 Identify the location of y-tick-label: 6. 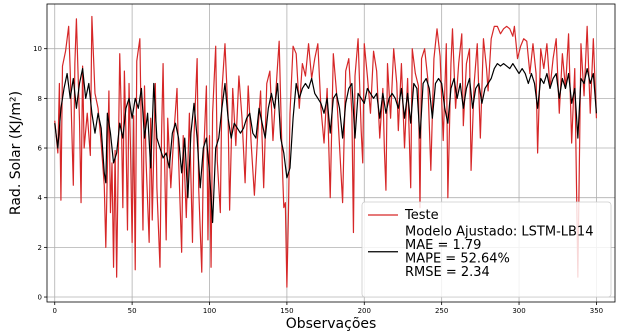
(40, 149).